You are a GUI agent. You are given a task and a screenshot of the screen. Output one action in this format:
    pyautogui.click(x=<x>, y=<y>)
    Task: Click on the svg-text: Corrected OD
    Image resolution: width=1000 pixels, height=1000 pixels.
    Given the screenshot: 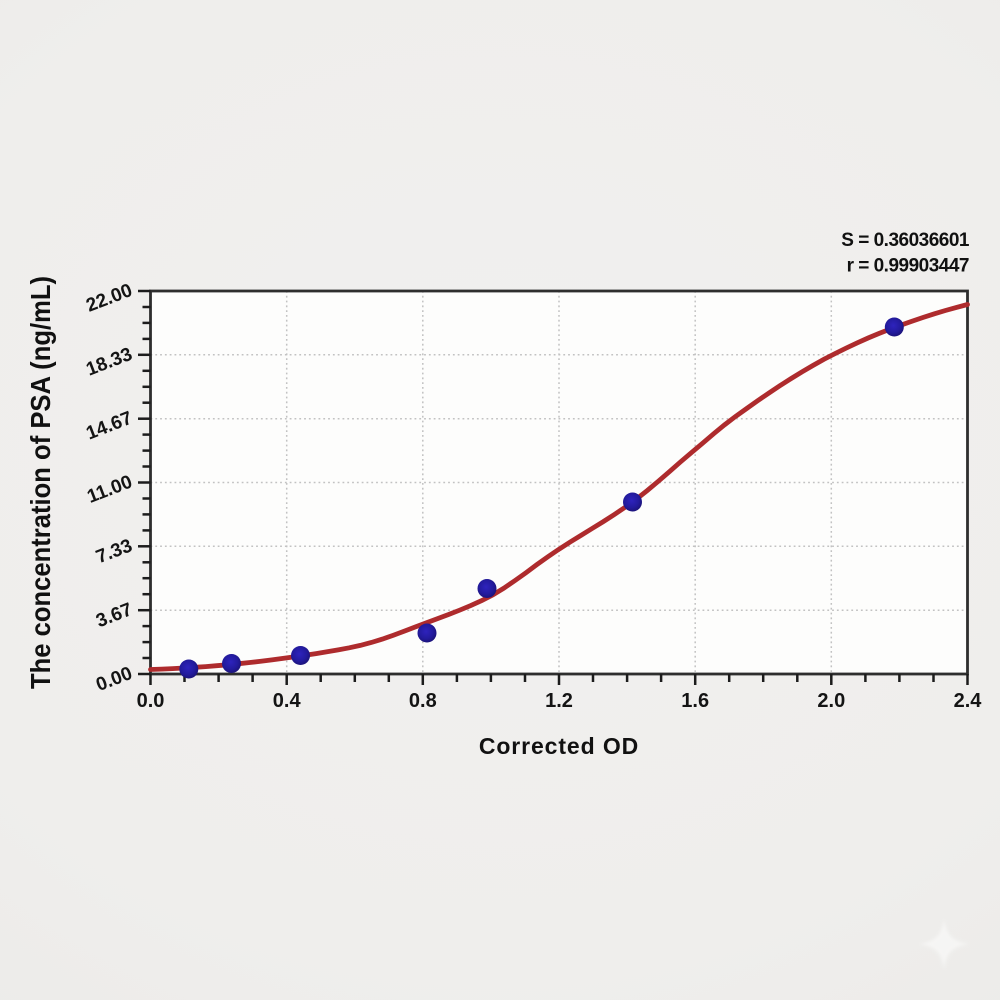 What is the action you would take?
    pyautogui.click(x=559, y=746)
    